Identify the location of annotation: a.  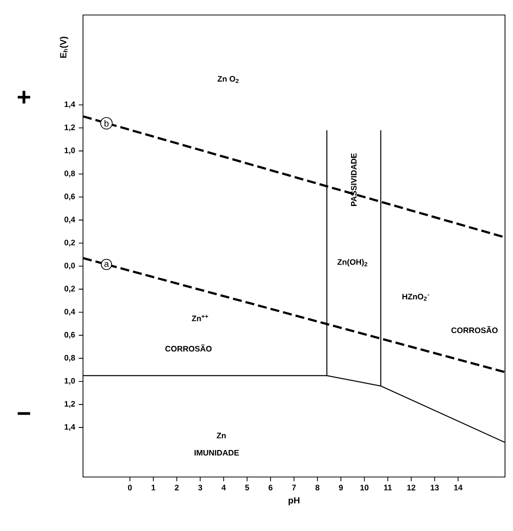
(106, 264).